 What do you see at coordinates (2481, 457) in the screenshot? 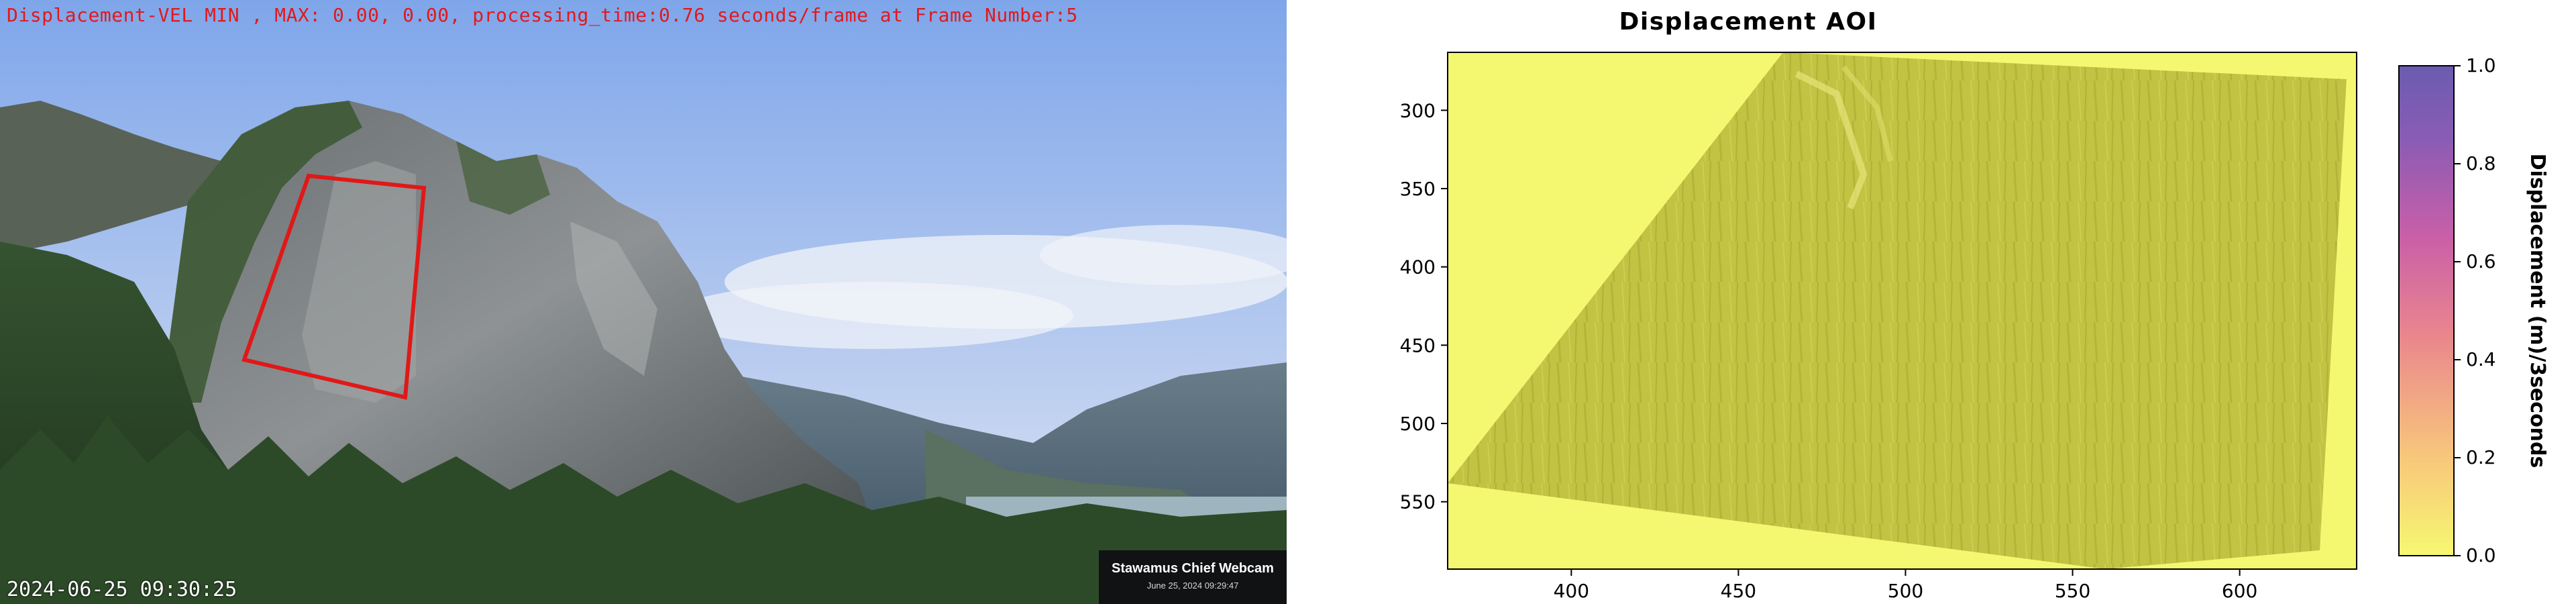
I see `colorbar-tick-label: 0.2` at bounding box center [2481, 457].